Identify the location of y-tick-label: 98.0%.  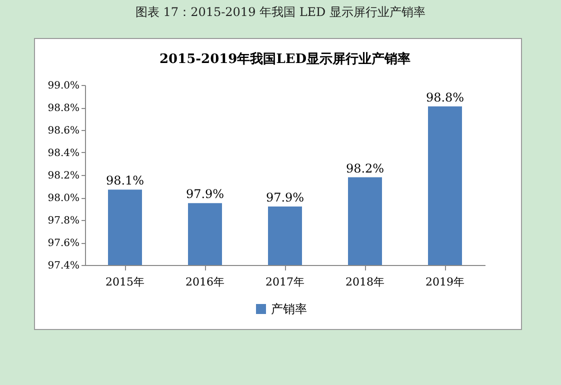
(64, 198).